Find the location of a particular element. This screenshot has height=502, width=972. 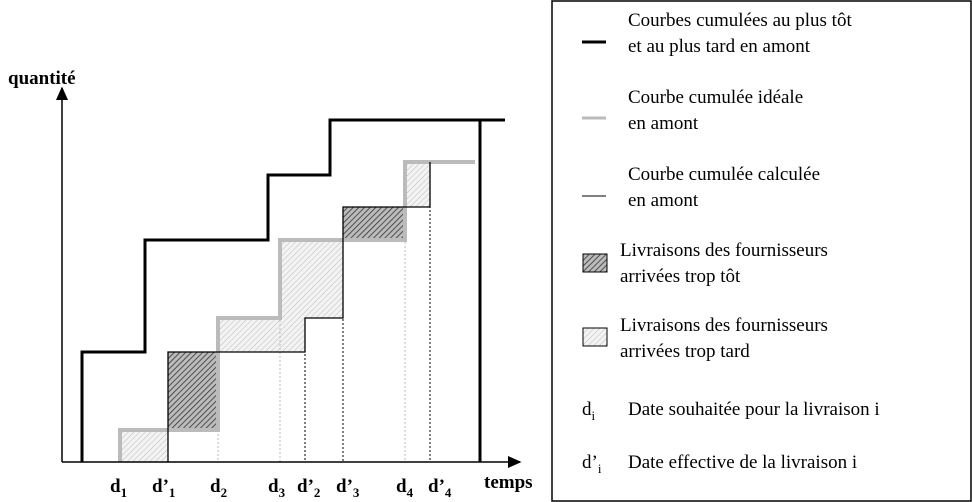

legend-text: Date souhaitée pour la livraison i is located at coordinates (754, 409).